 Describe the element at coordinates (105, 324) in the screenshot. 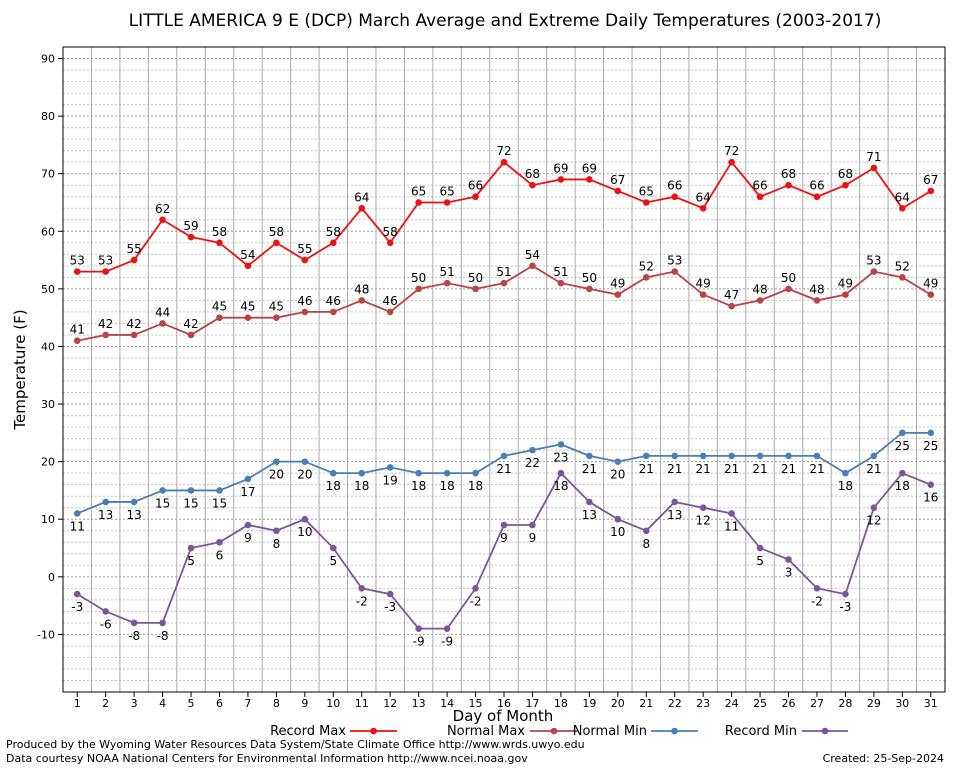

I see `data-label: 42` at that location.